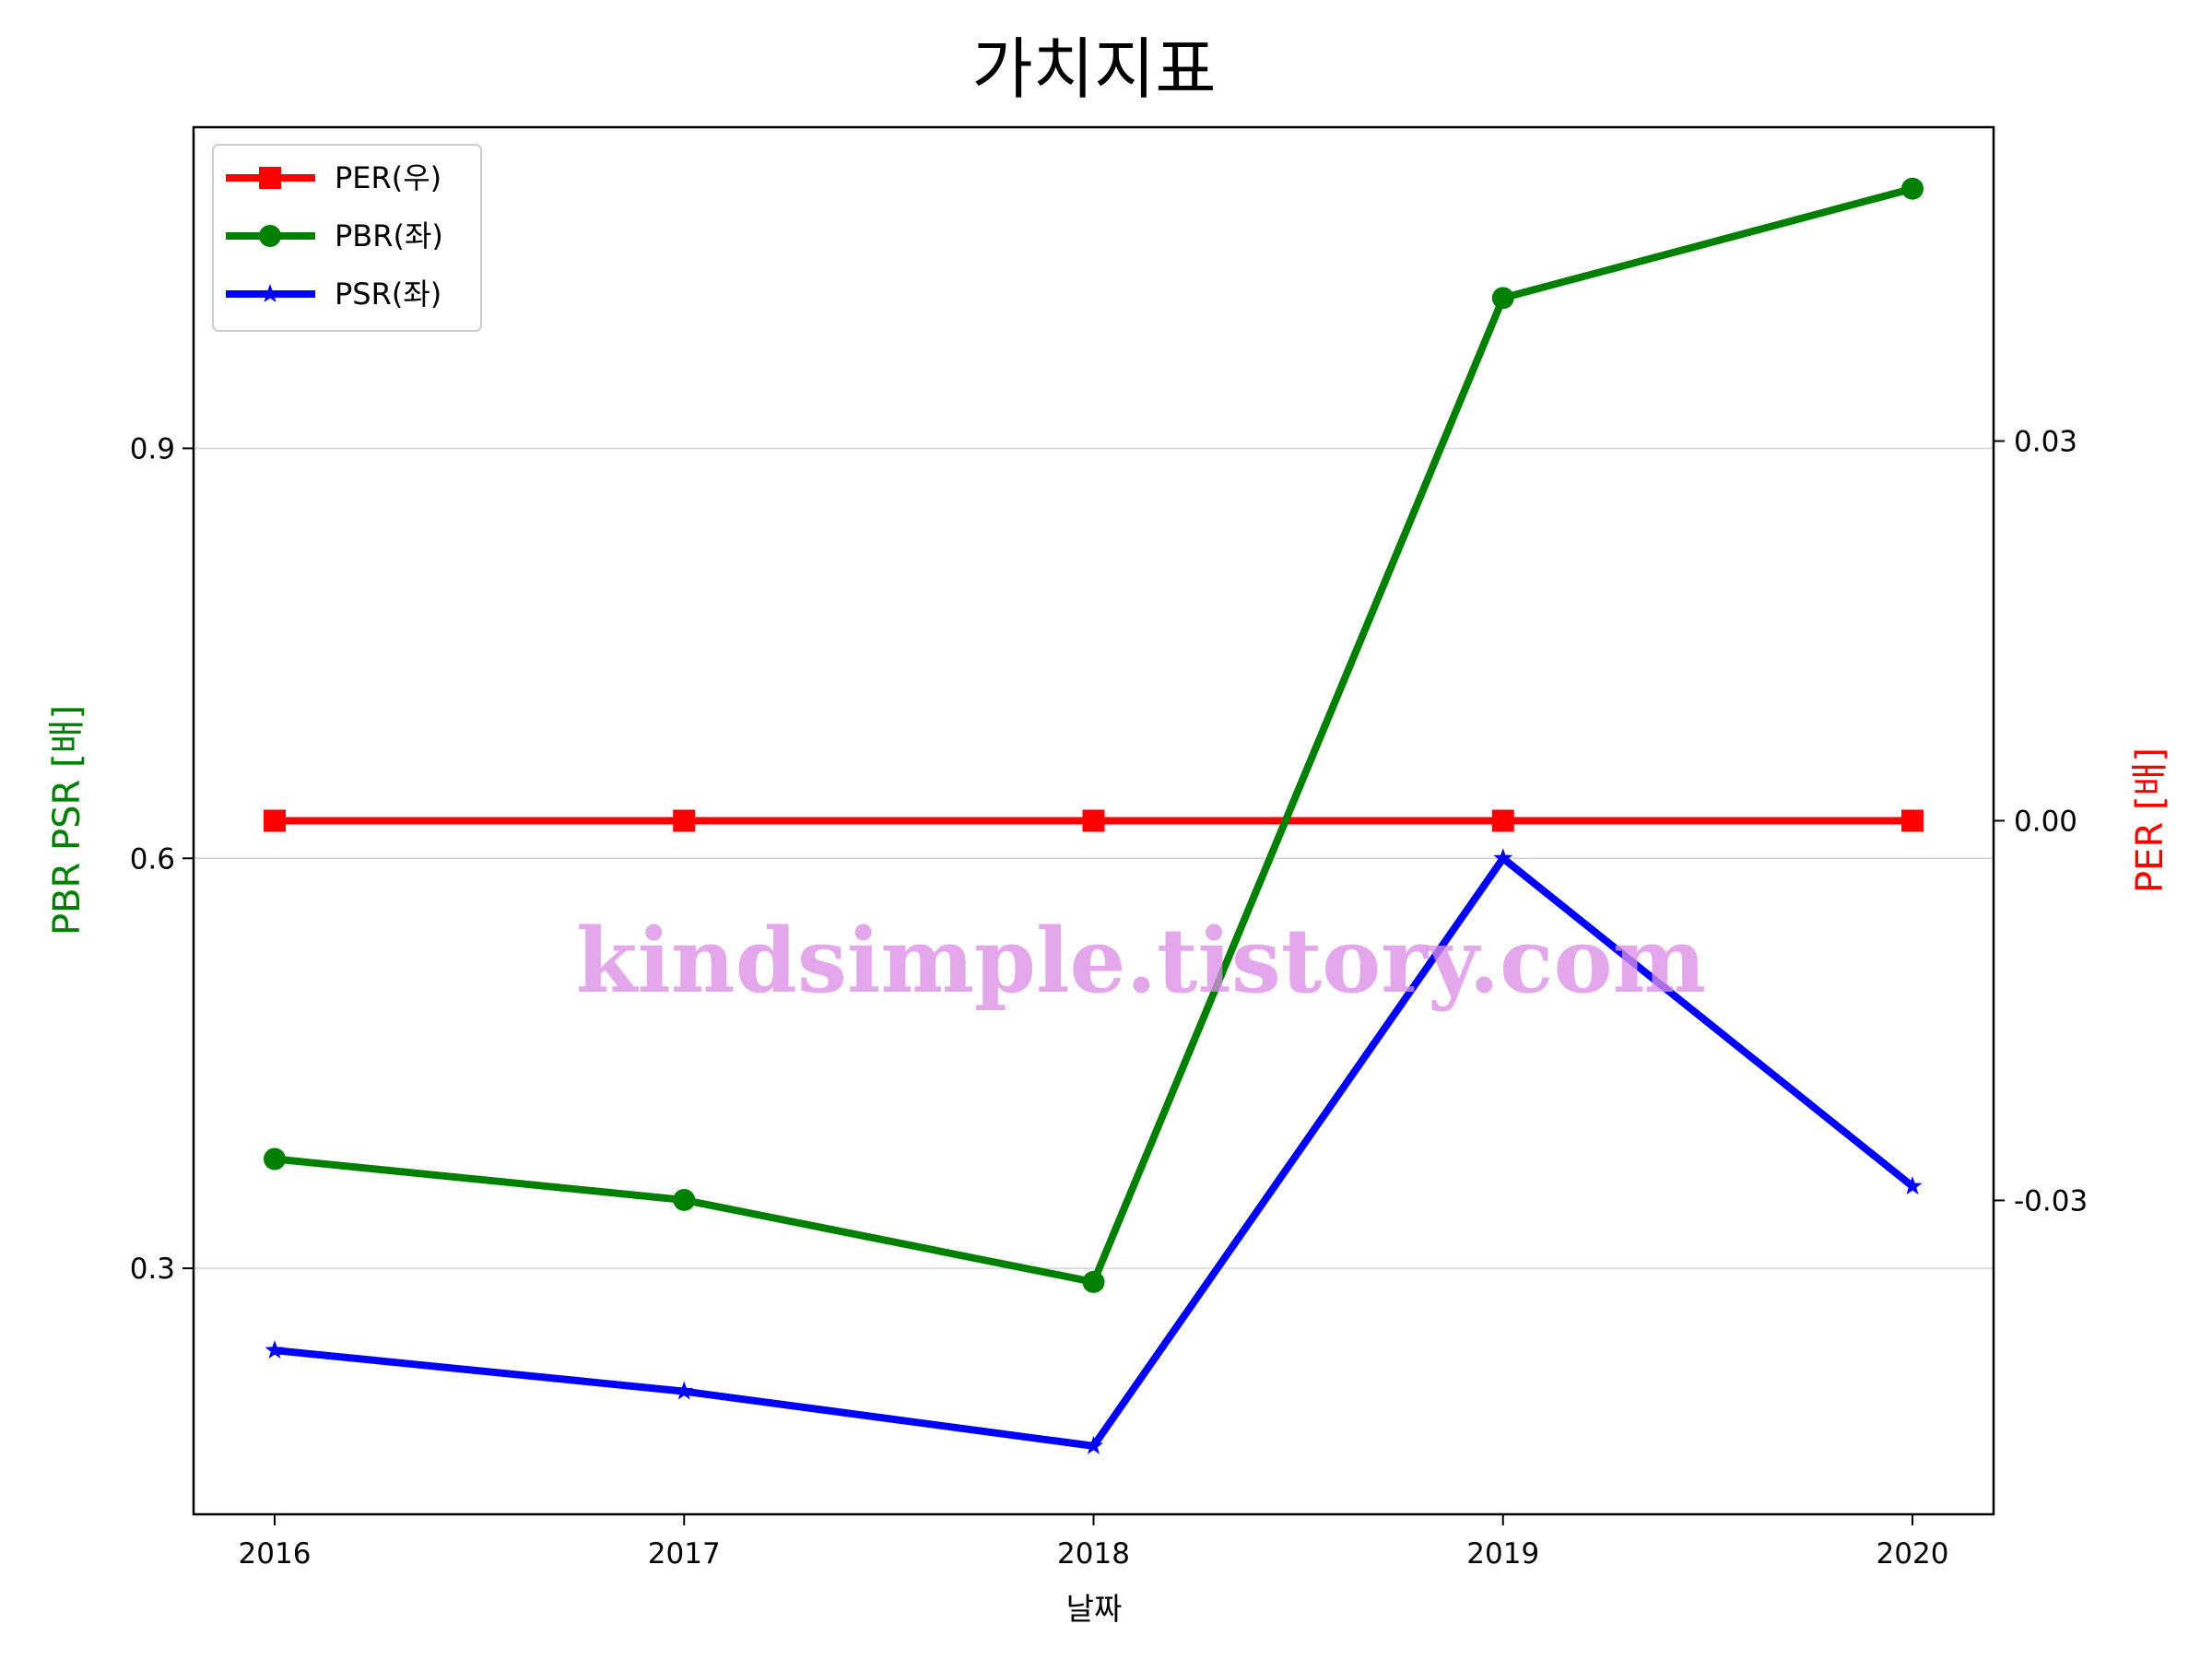  I want to click on legend-marker-per, so click(270, 178).